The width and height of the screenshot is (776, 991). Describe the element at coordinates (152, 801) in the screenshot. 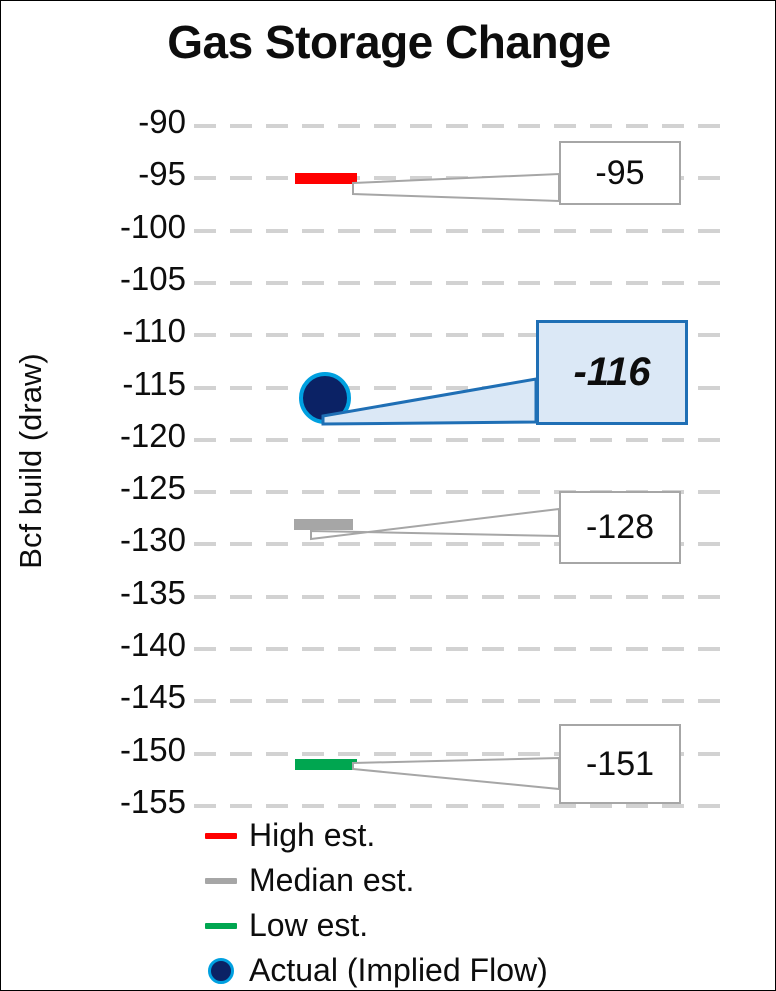

I see `y-axis-tick-label: -155` at that location.